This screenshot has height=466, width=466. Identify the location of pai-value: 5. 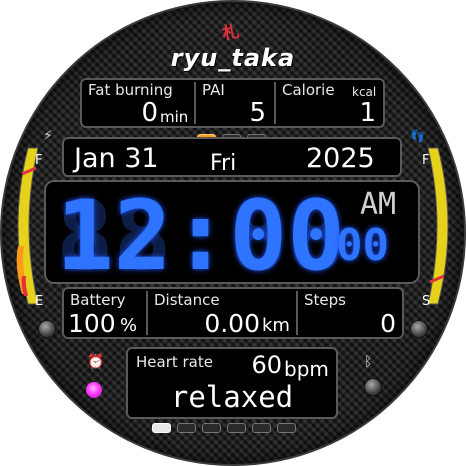
(257, 113).